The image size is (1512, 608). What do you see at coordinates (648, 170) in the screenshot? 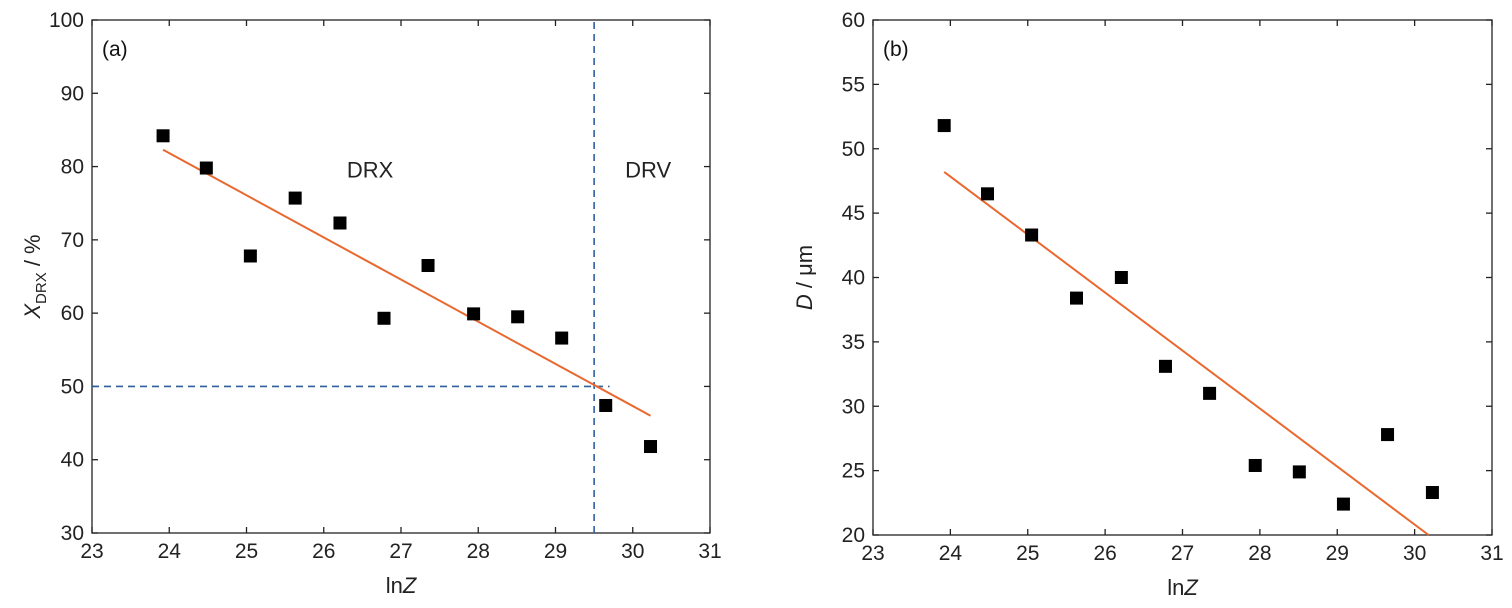
I see `region-label-drv: DRV` at bounding box center [648, 170].